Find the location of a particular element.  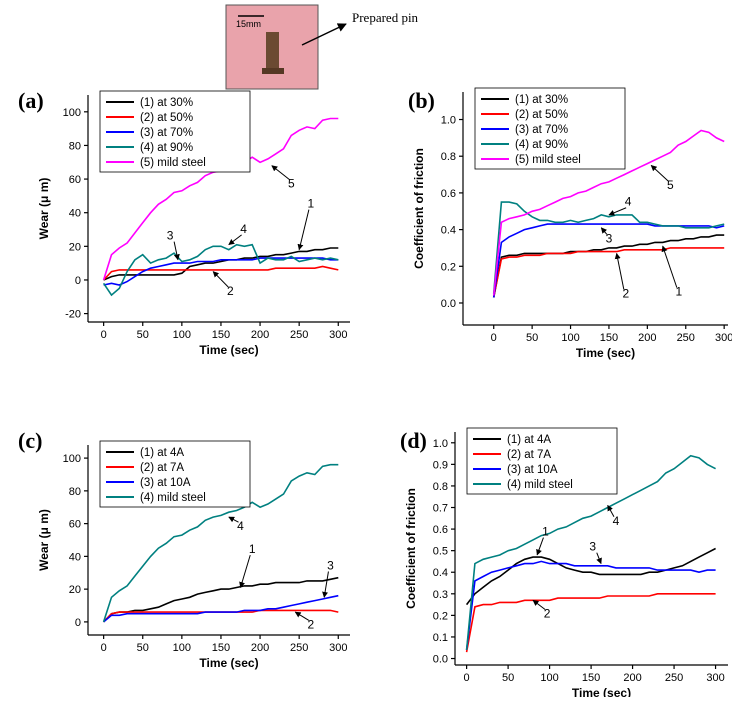

pin-photo: 15mm Prepared pin is located at coordinates (322, 47).